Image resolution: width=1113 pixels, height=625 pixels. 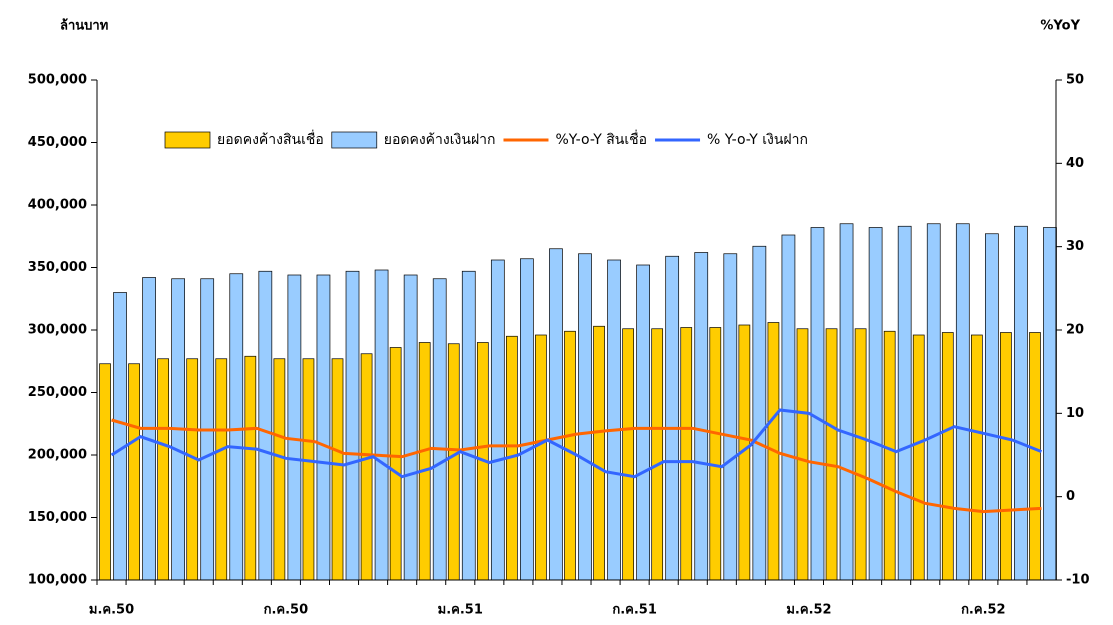 I want to click on y-tick-label: 300,000, so click(x=57, y=330).